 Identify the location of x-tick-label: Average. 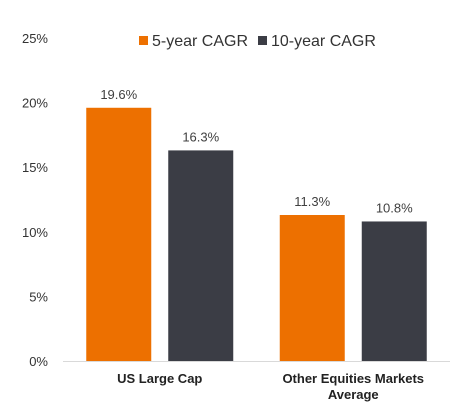
(353, 394).